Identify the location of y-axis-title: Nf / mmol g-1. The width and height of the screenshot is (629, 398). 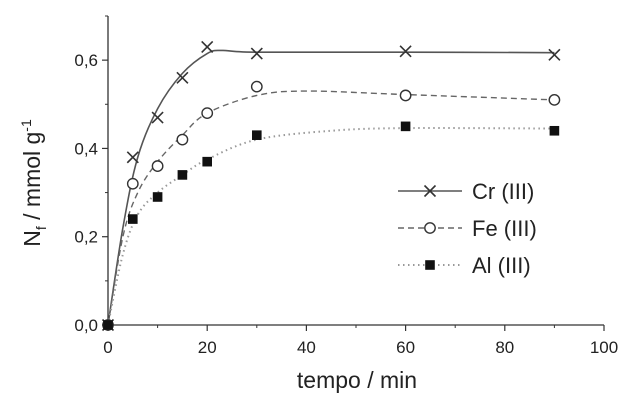
(33, 183).